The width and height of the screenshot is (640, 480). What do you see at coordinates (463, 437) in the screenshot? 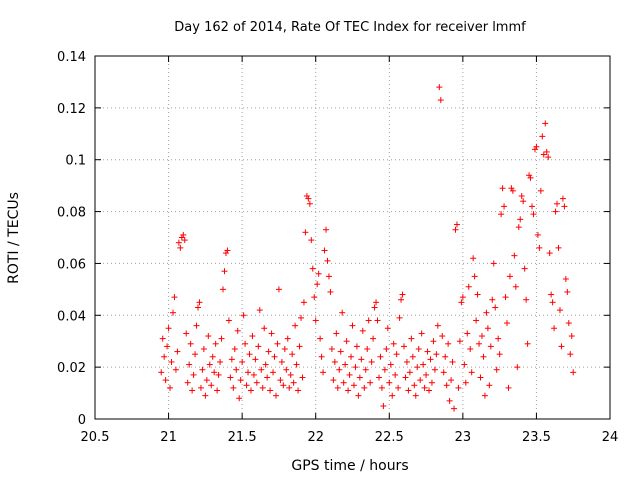
I see `x-tick-label: 23` at bounding box center [463, 437].